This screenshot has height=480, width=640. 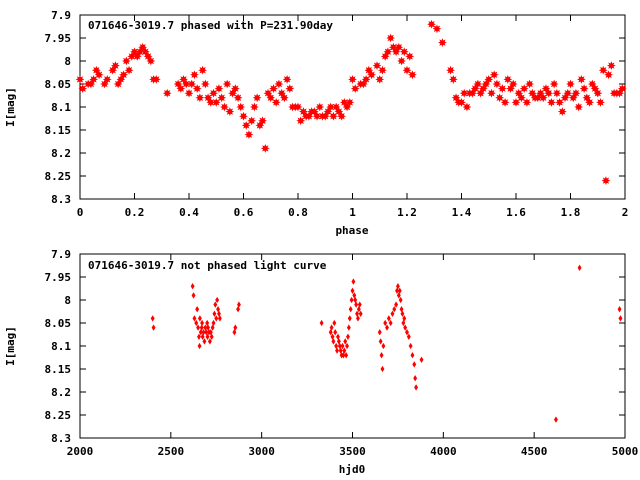 I want to click on x-tick-label: 4000, so click(x=443, y=451).